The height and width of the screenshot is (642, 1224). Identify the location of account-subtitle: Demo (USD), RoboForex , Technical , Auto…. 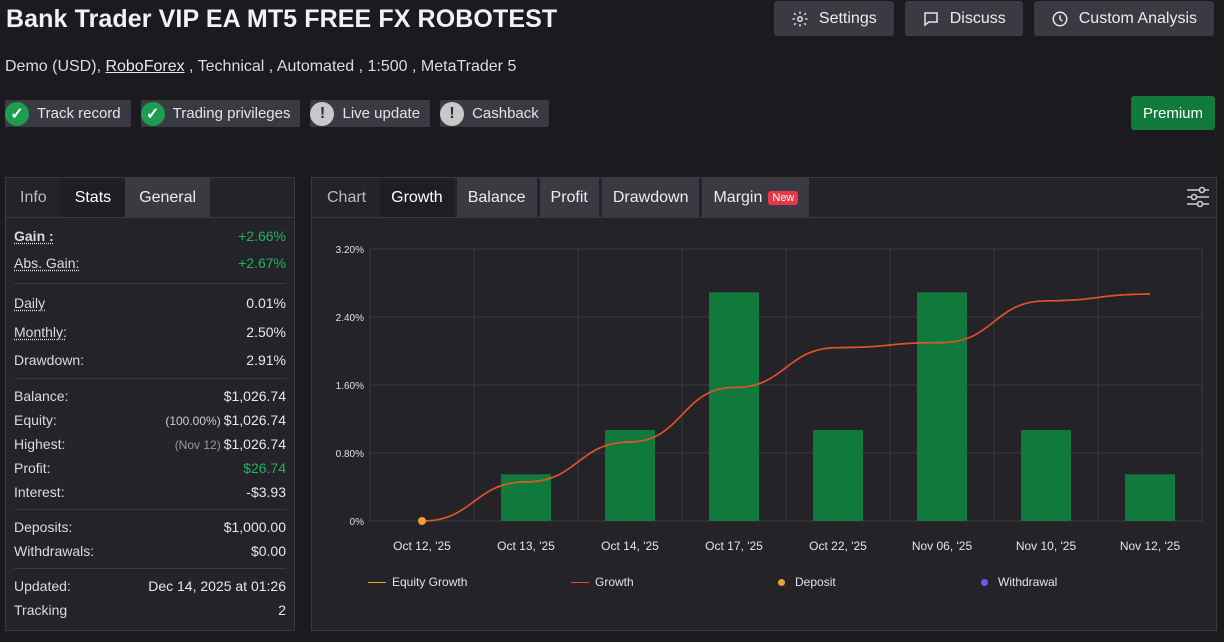
(260, 67).